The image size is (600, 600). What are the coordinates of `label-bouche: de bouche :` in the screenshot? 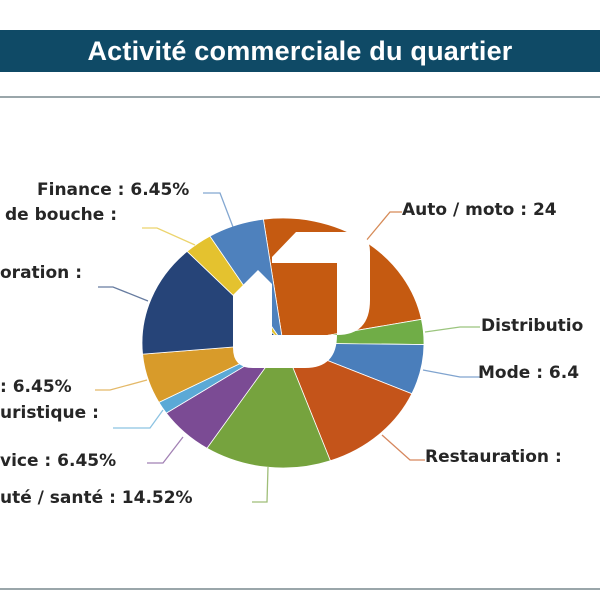 It's located at (61, 215).